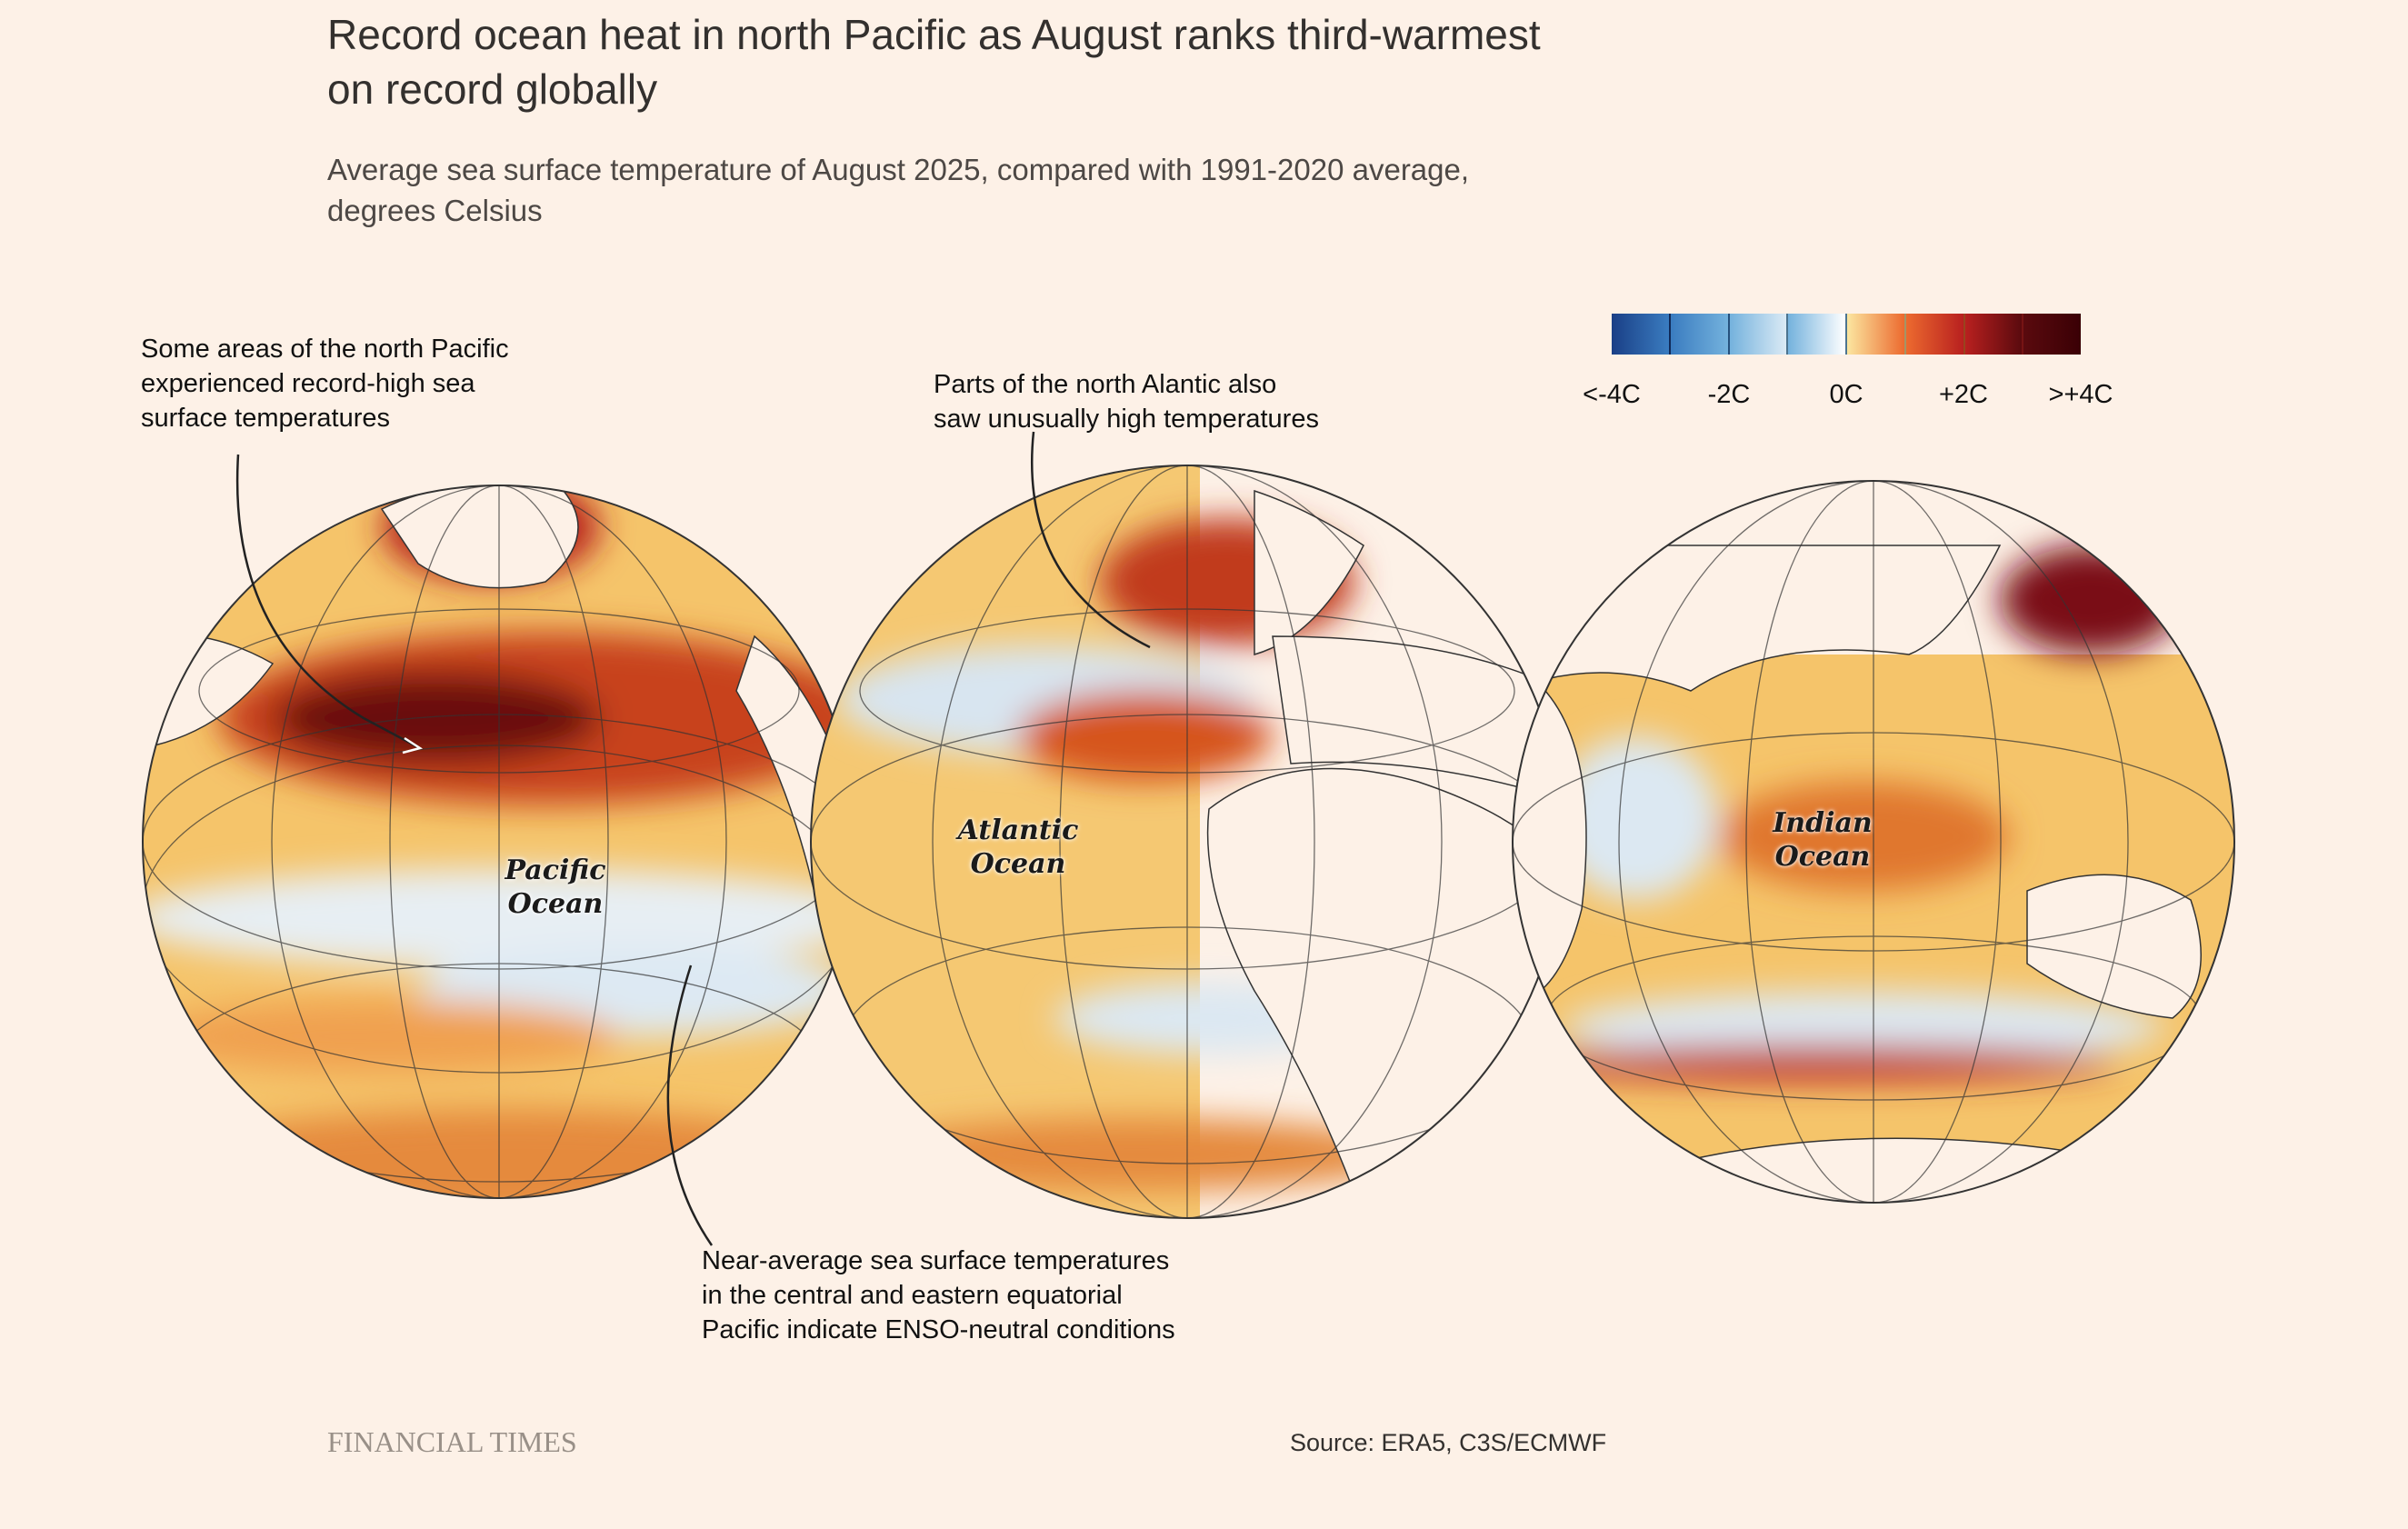 The width and height of the screenshot is (2408, 1529). What do you see at coordinates (327, 601) in the screenshot?
I see `leader-line-north-pacific` at bounding box center [327, 601].